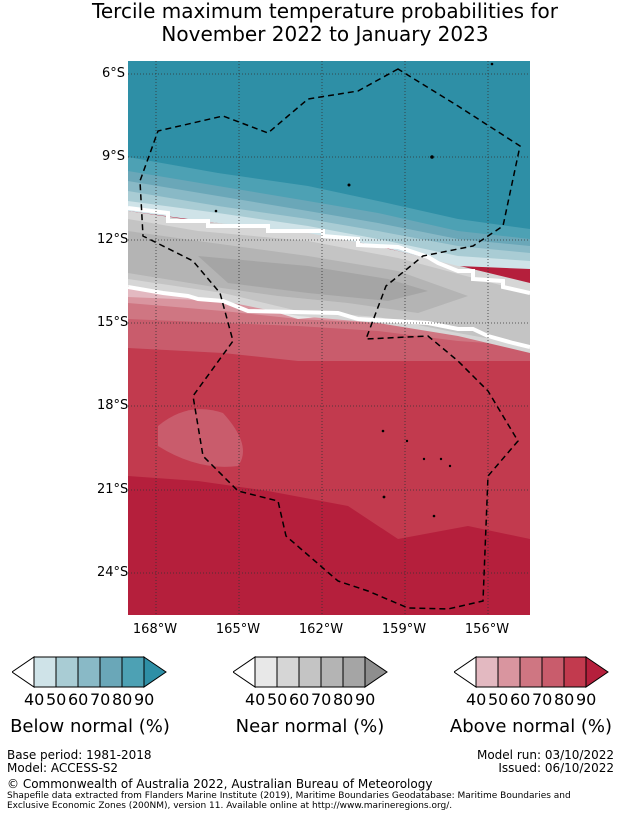  What do you see at coordinates (238, 629) in the screenshot?
I see `lon-label-165w: 165°W` at bounding box center [238, 629].